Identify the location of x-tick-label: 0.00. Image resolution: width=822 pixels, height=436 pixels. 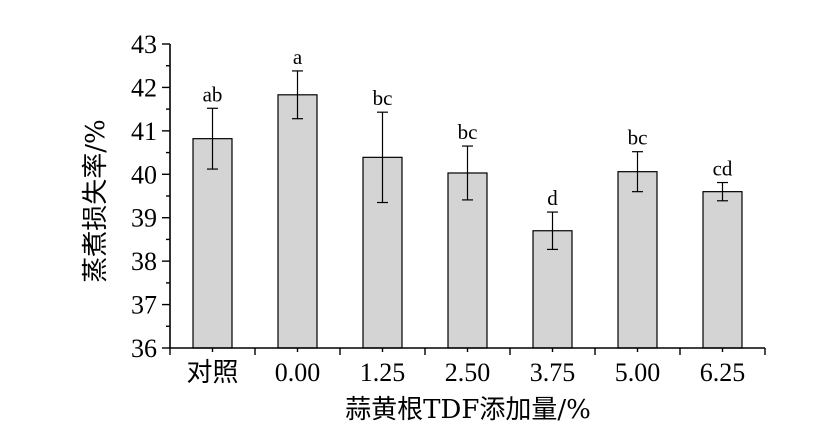
(298, 372).